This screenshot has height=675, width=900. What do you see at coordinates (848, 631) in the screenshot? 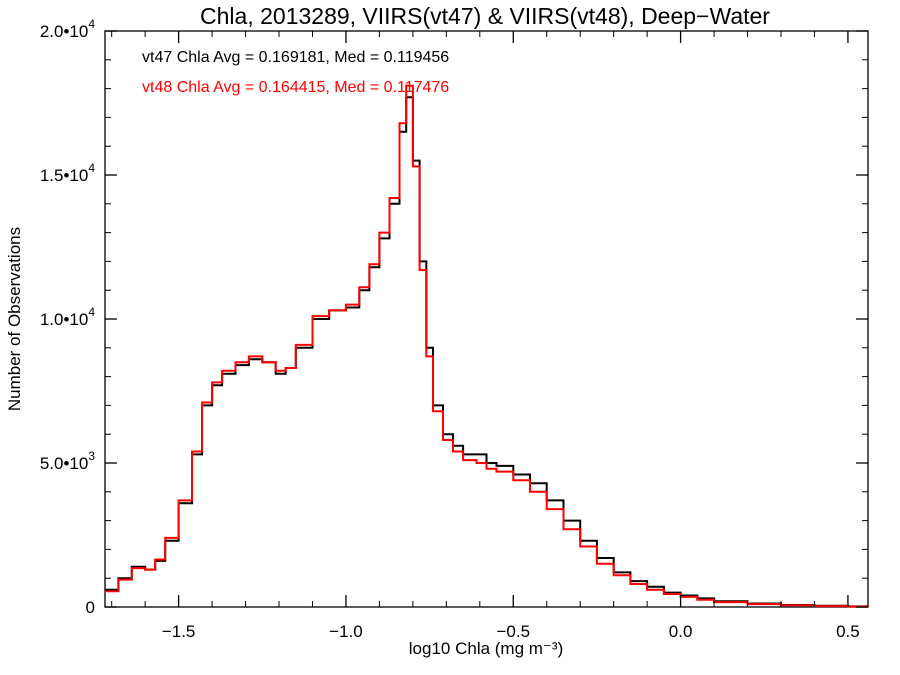
I see `x-tick-label: 0.5` at bounding box center [848, 631].